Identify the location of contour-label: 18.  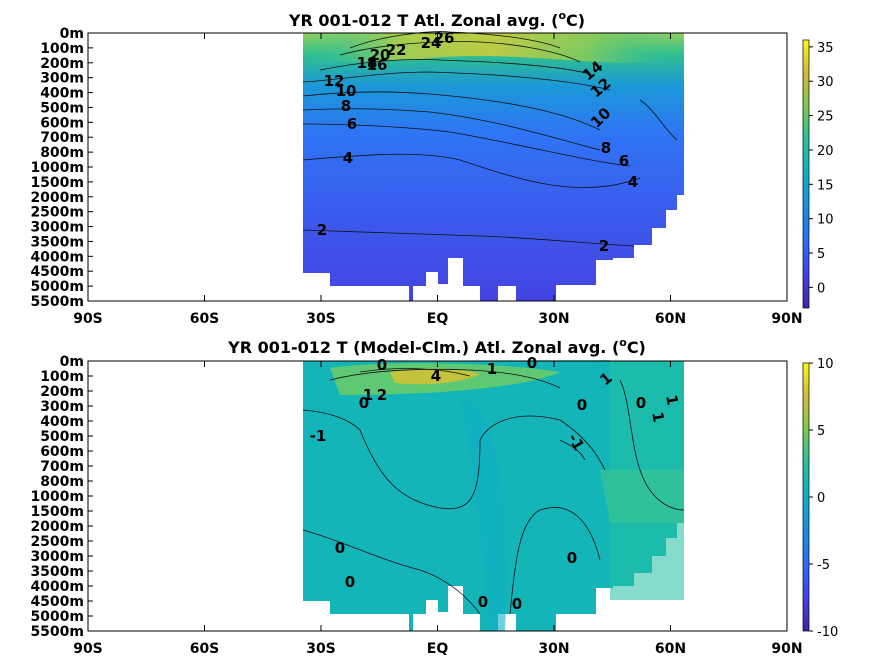
(367, 63).